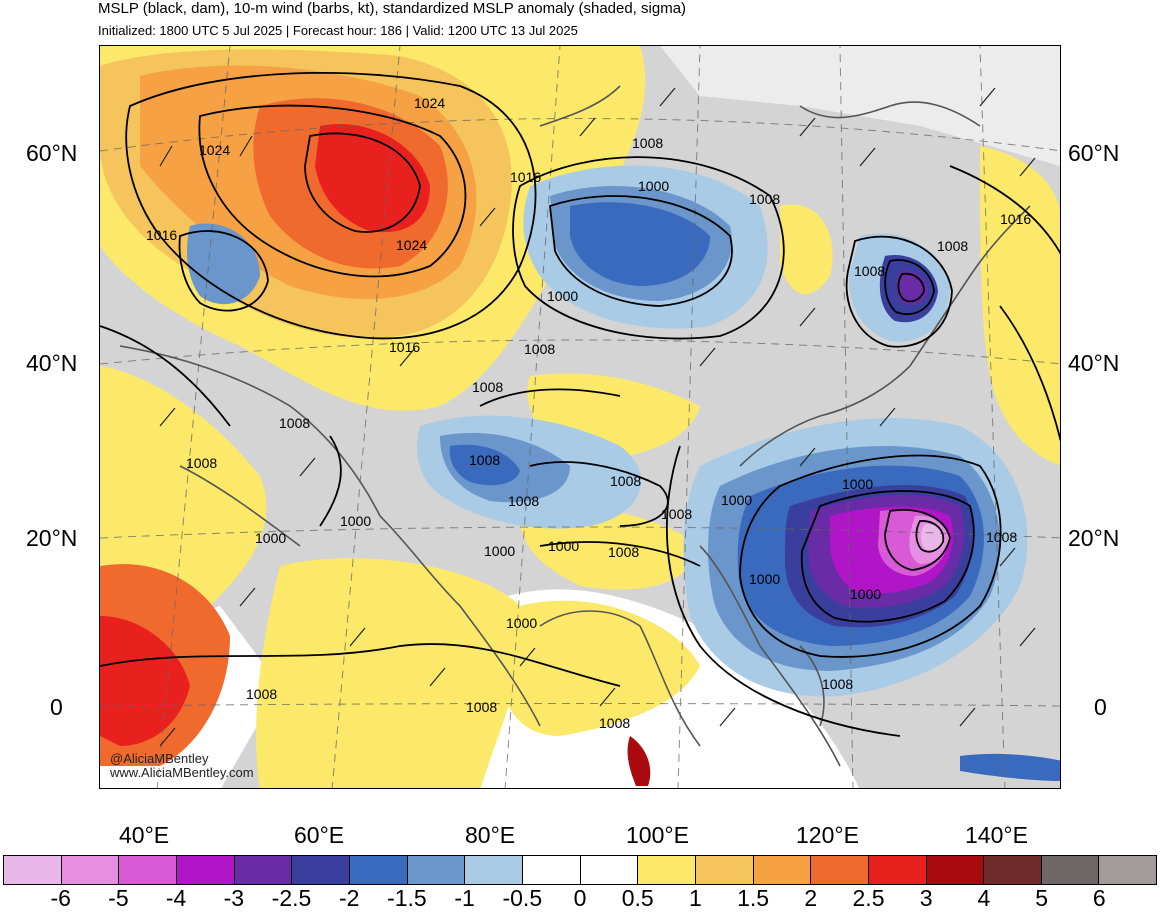 The image size is (1160, 913). I want to click on colorbar-tick-label: -3, so click(234, 898).